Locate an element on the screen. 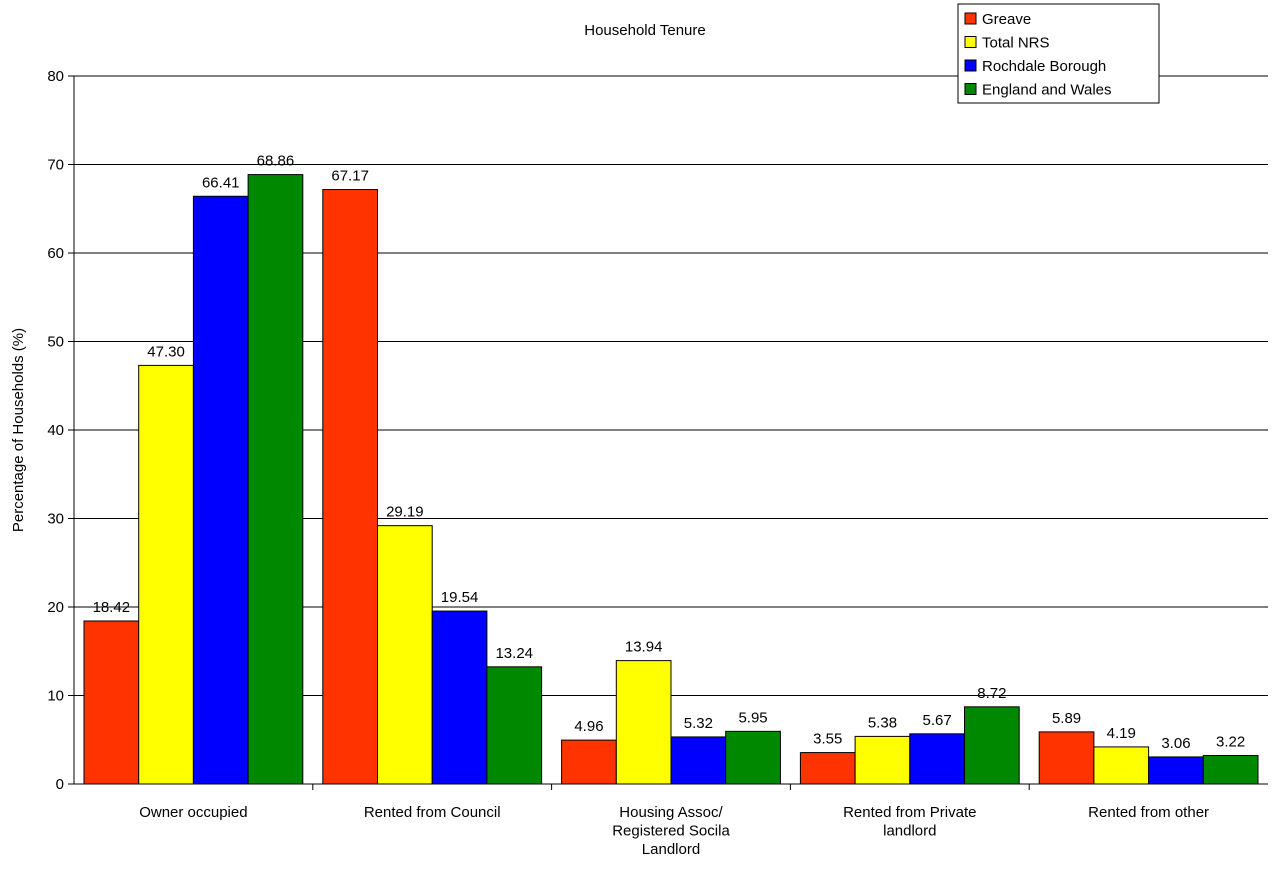  data-label: 5.89 is located at coordinates (1066, 718).